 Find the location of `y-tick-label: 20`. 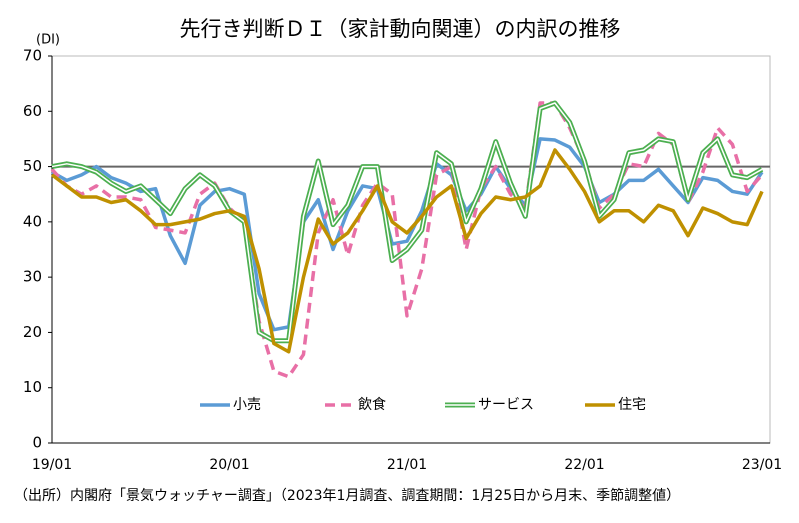

y-tick-label: 20 is located at coordinates (32, 332).